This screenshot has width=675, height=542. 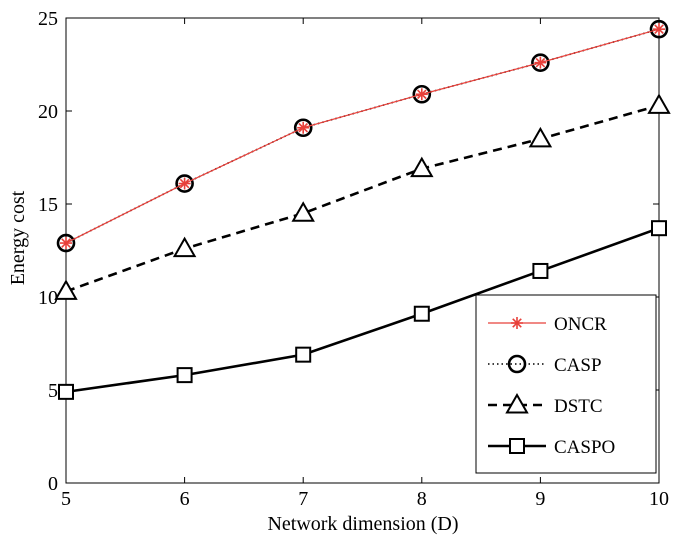 What do you see at coordinates (362, 524) in the screenshot?
I see `x-axis-label: Network dimension (D)` at bounding box center [362, 524].